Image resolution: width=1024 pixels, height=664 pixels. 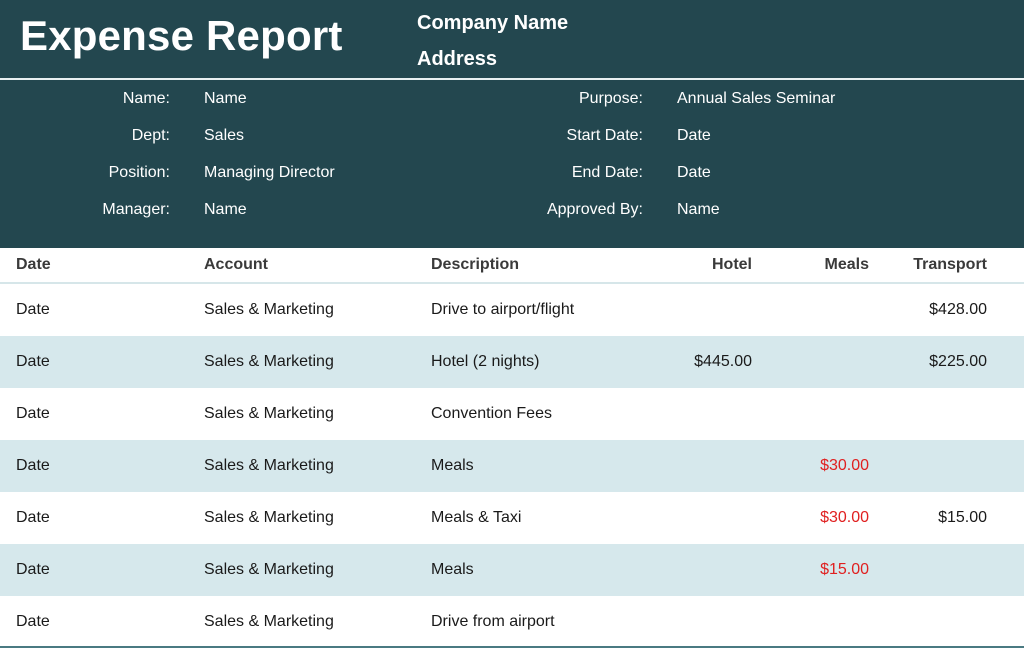 What do you see at coordinates (512, 647) in the screenshot?
I see `table-bottom-border` at bounding box center [512, 647].